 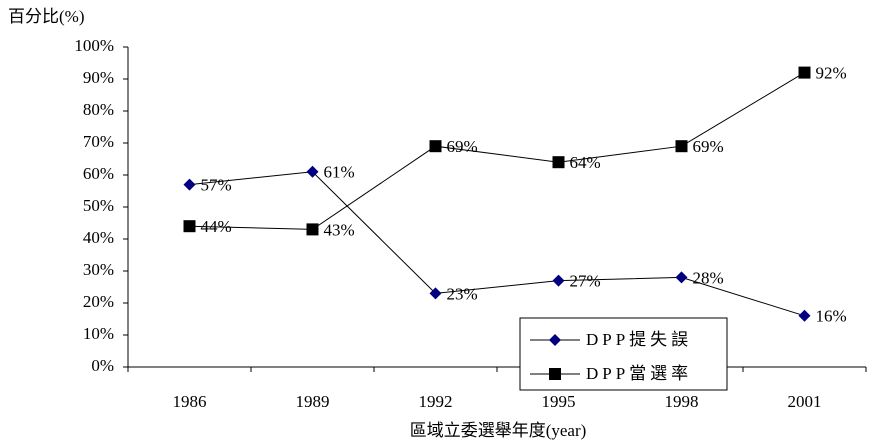 What do you see at coordinates (313, 401) in the screenshot?
I see `x-tick-label: 1989` at bounding box center [313, 401].